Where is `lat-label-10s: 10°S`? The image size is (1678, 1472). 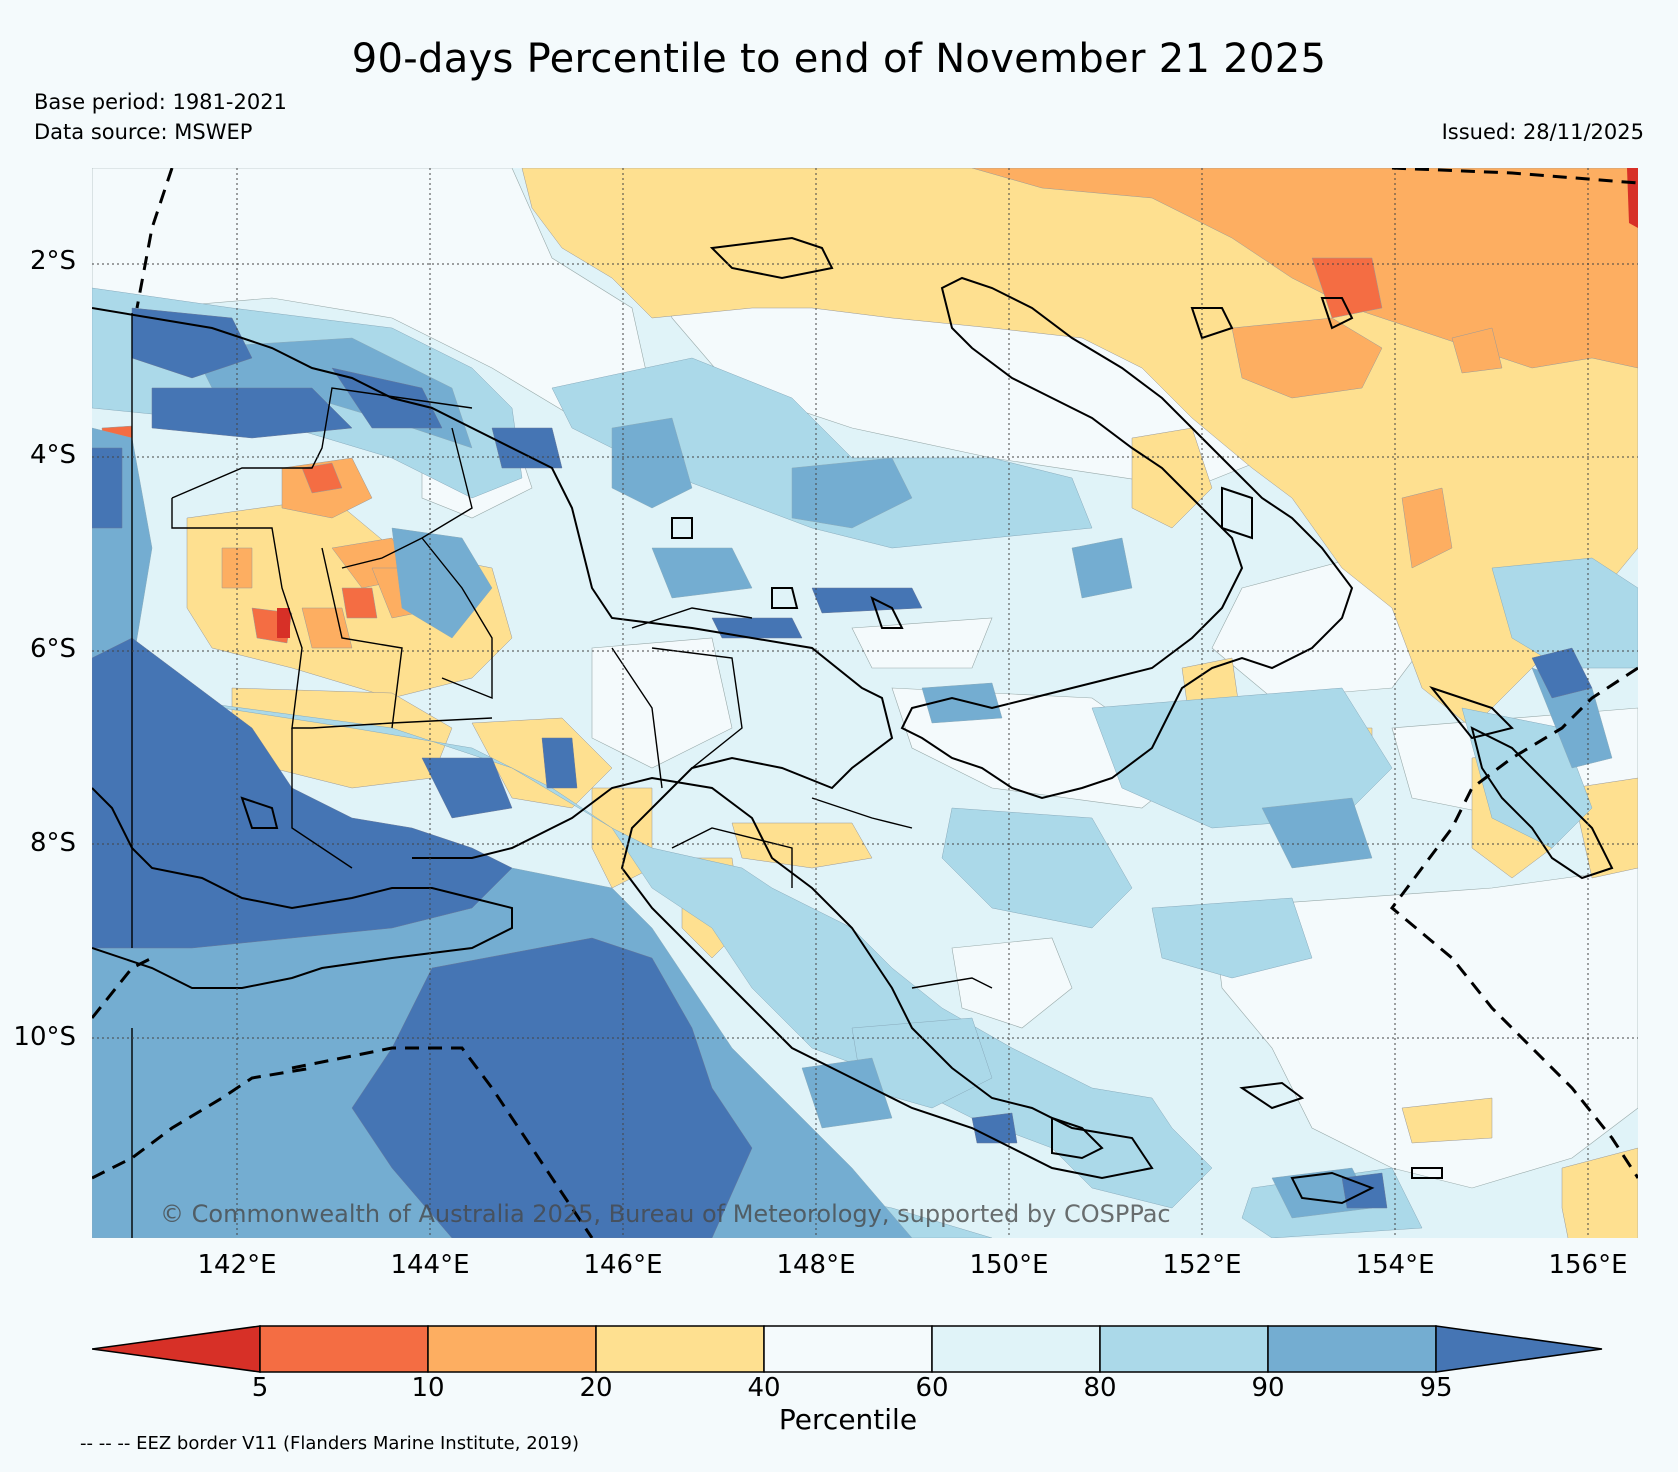 lat-label-10s: 10°S is located at coordinates (44, 1037).